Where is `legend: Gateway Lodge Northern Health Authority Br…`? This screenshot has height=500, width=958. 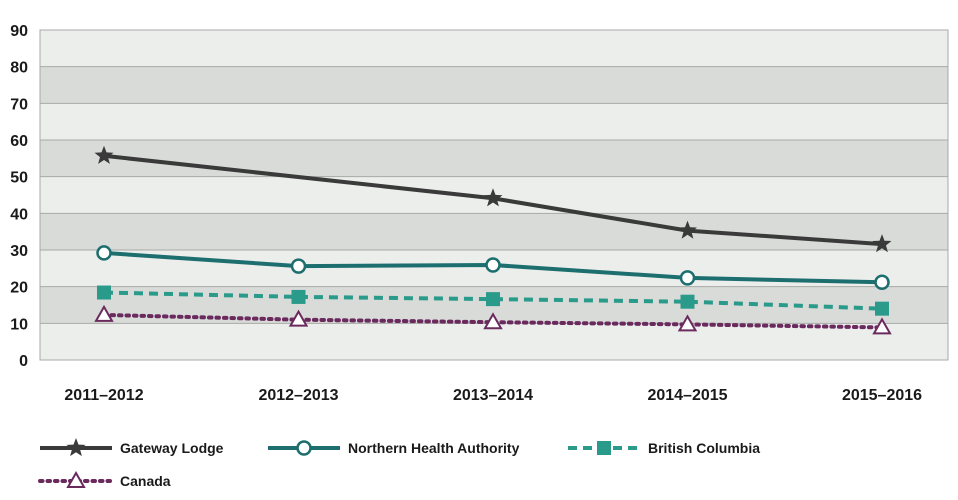
legend: Gateway Lodge Northern Health Authority Br… is located at coordinates (399, 463).